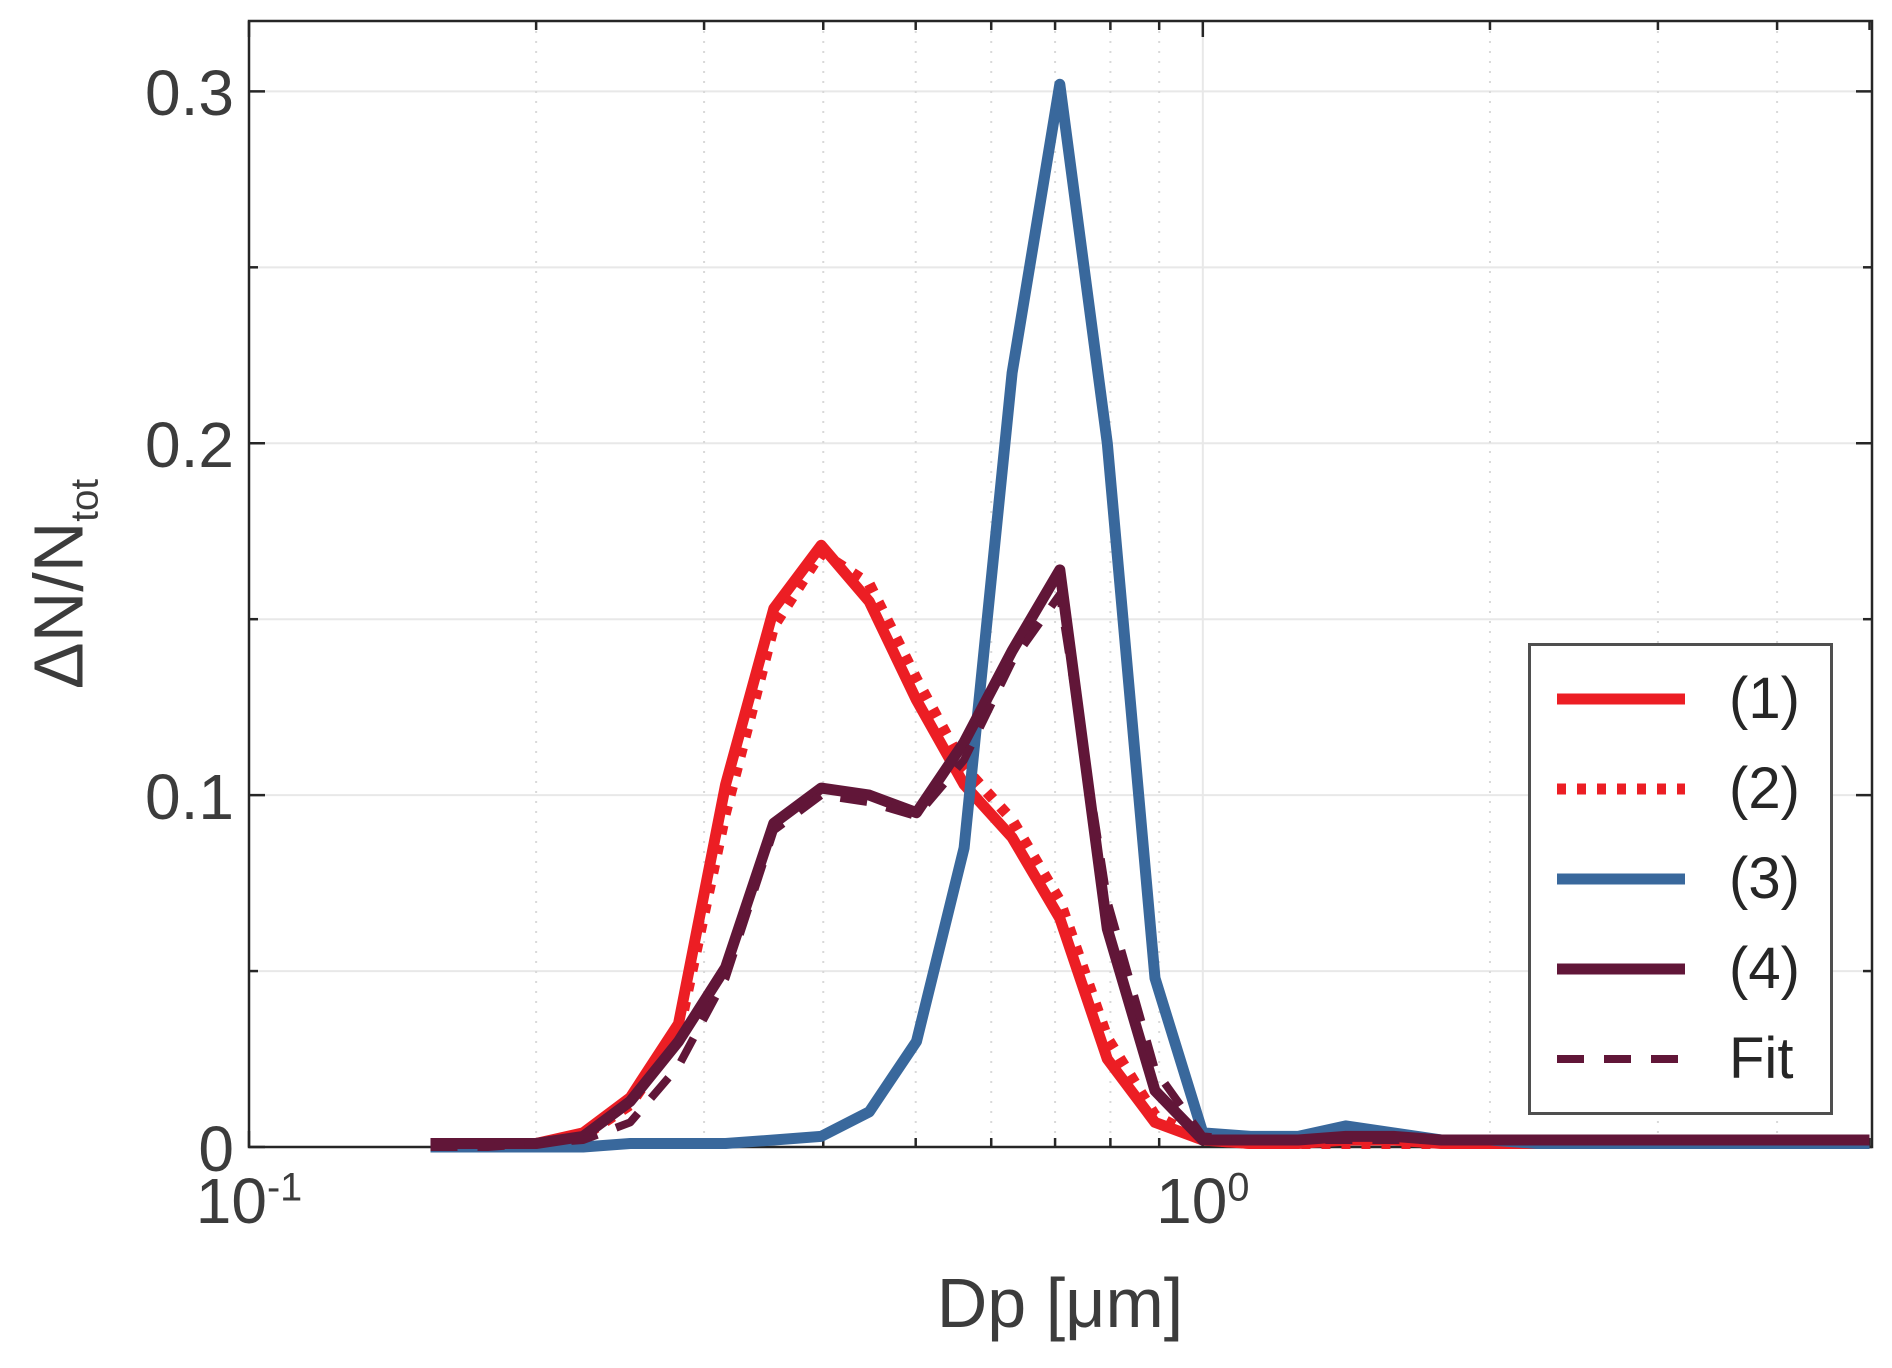 This screenshot has width=1892, height=1368. I want to click on y-tick-label-0.1: 0.1, so click(189, 797).